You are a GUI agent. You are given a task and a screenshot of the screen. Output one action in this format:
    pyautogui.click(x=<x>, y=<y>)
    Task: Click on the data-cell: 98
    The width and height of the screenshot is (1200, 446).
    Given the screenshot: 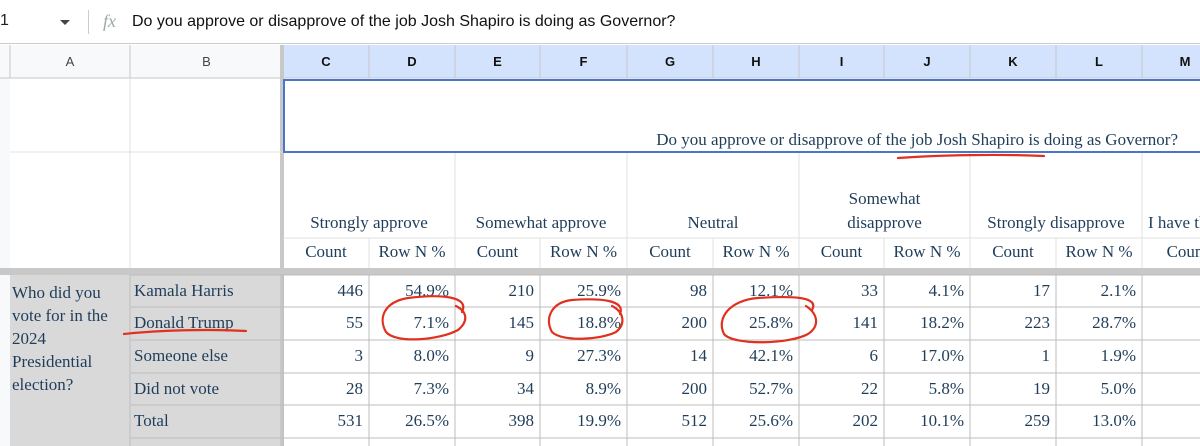 What is the action you would take?
    pyautogui.click(x=698, y=290)
    